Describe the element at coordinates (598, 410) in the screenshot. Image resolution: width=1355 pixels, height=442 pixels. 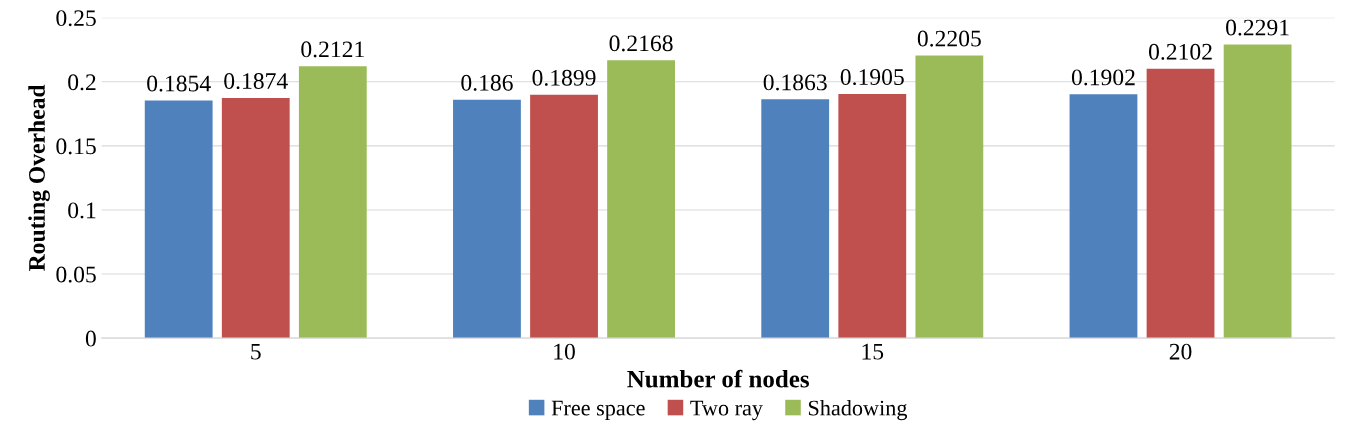
I see `legend-label: Free space` at that location.